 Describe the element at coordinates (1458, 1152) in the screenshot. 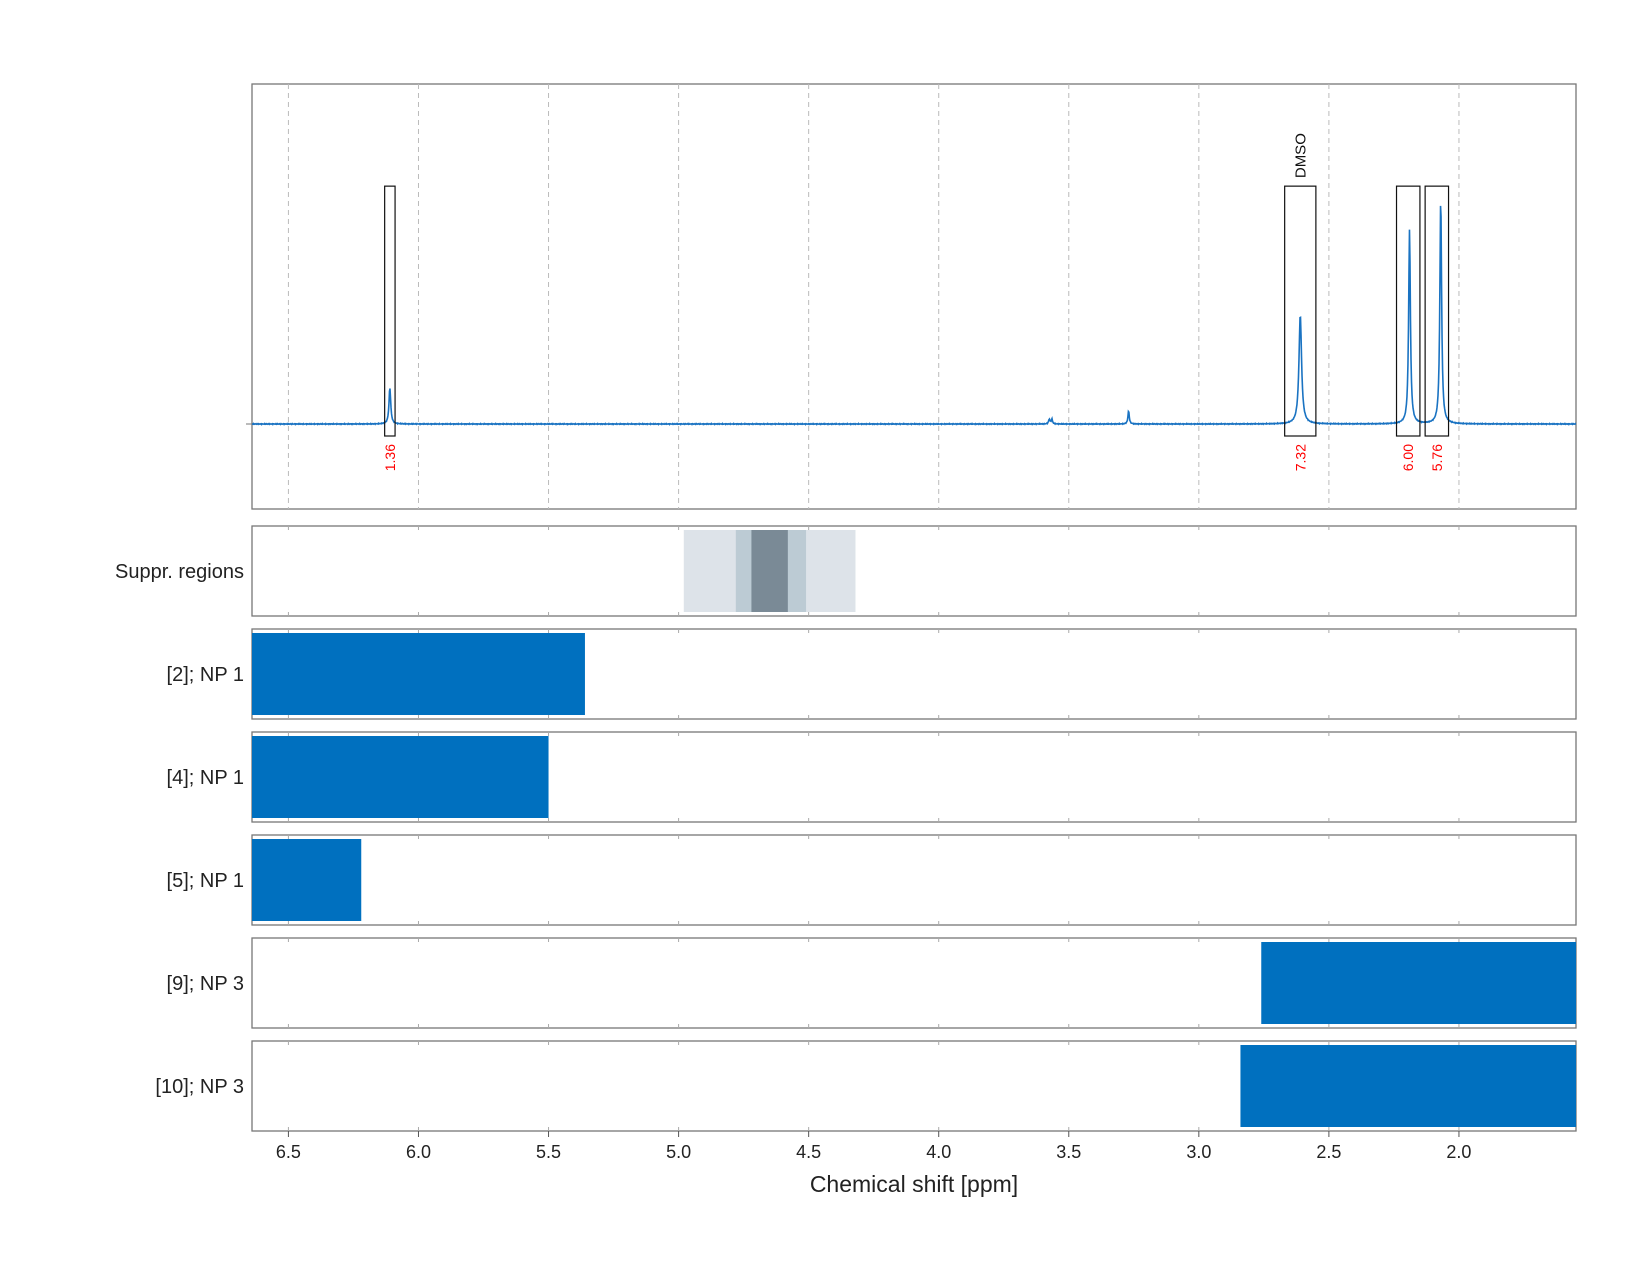

I see `x-tick-label: 2.0` at that location.